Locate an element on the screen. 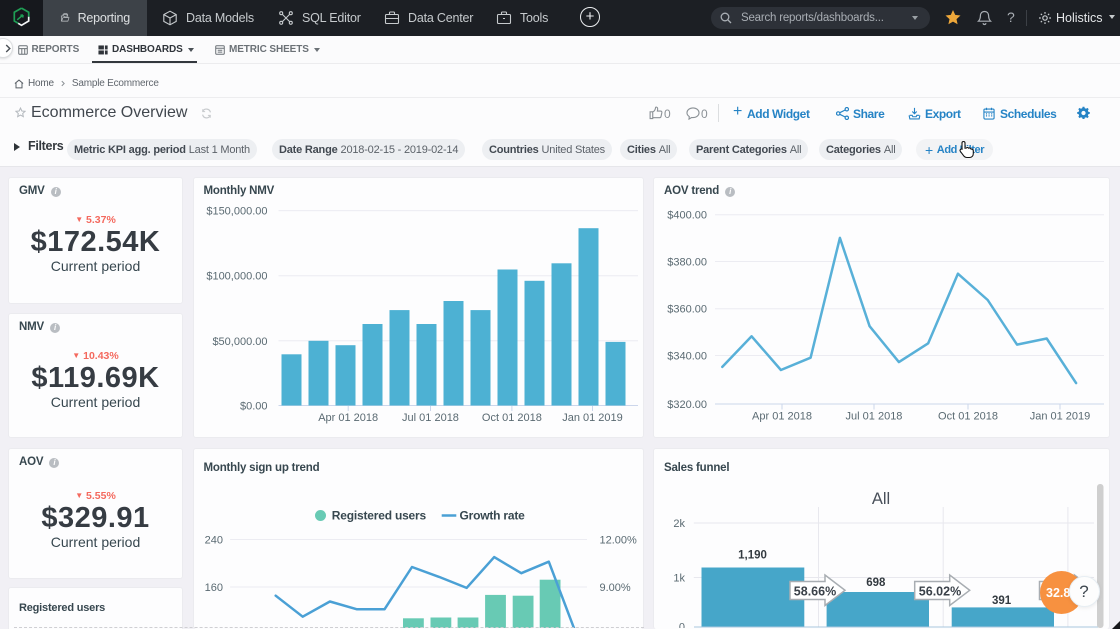 This screenshot has height=629, width=1120. svg-text: 391 is located at coordinates (1002, 601).